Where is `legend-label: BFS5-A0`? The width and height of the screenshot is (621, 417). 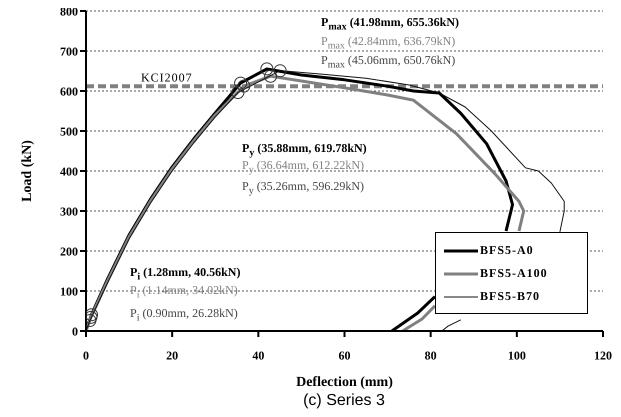
legend-label: BFS5-A0 is located at coordinates (507, 250).